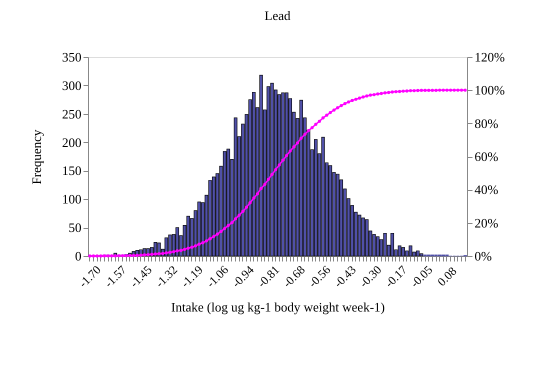 This screenshot has height=384, width=543. I want to click on y2-tick-label: 80%, so click(486, 123).